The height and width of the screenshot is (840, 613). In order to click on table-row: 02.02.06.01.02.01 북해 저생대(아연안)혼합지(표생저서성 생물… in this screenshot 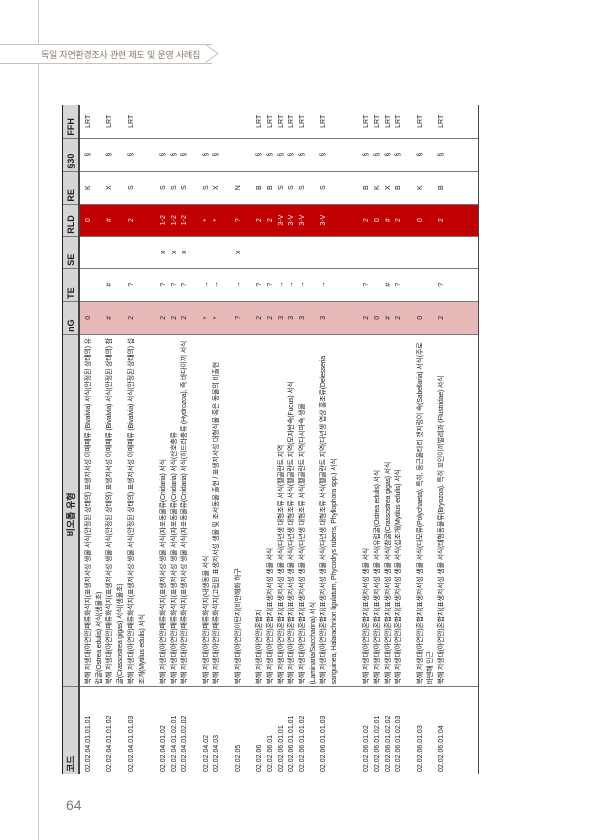, I will do `click(378, 439)`.